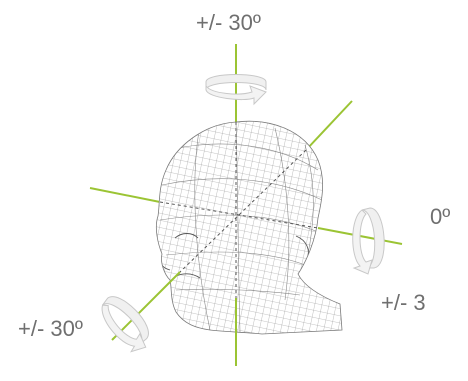  I want to click on center-axis-dashed-diagonal, so click(243, 211).